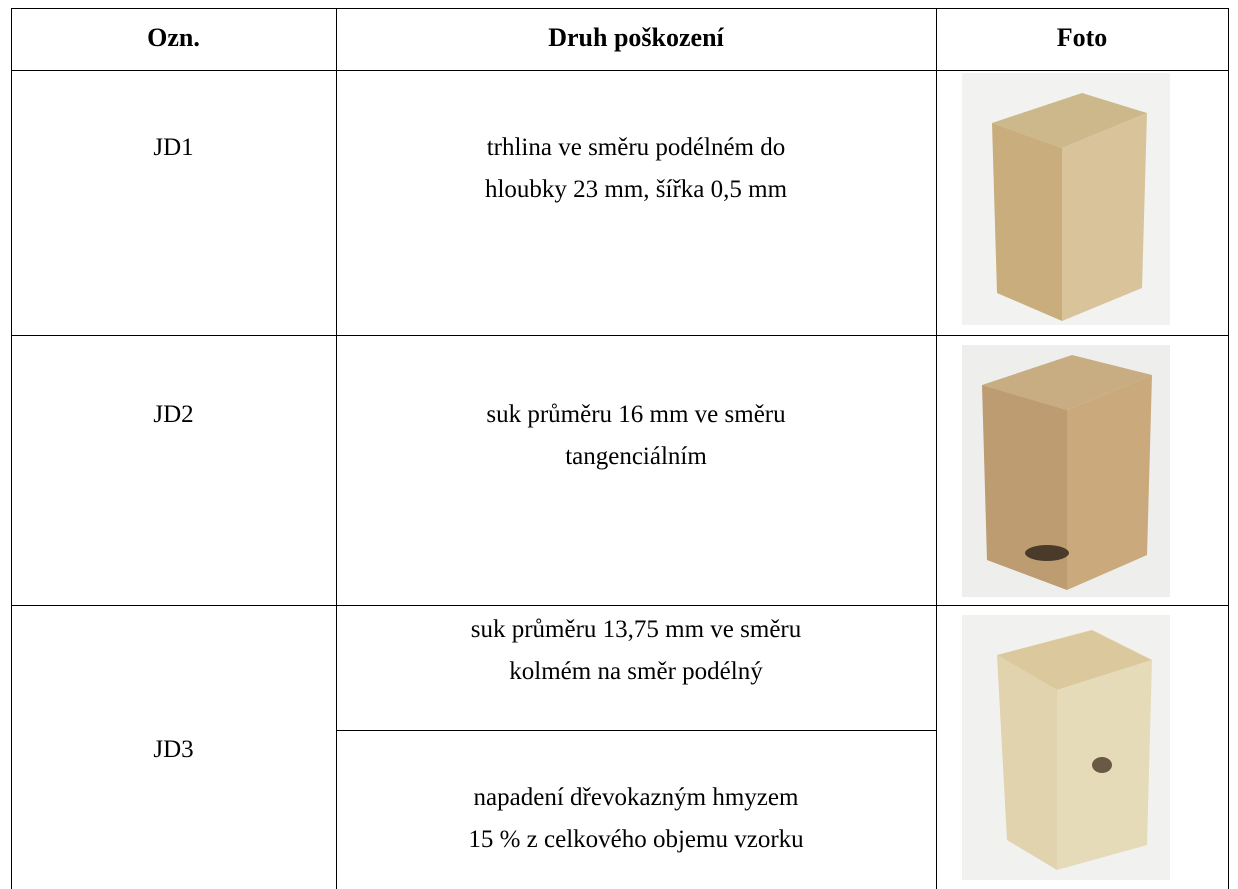 The width and height of the screenshot is (1238, 889). What do you see at coordinates (1082, 37) in the screenshot?
I see `header-cell: Foto` at bounding box center [1082, 37].